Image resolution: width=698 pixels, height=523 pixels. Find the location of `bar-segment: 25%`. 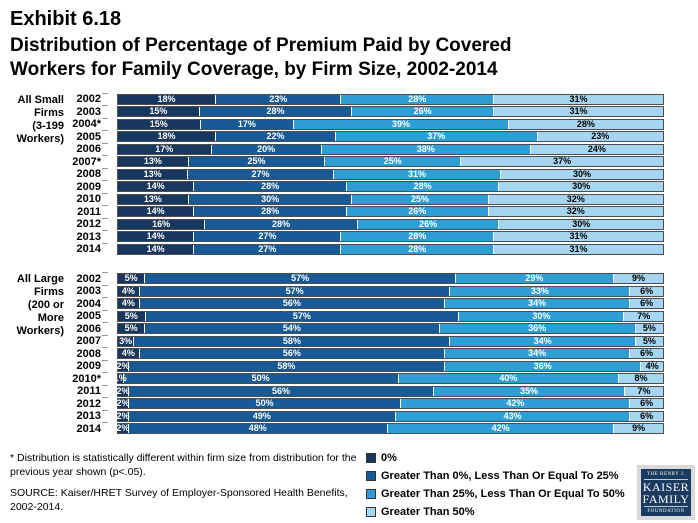

bar-segment: 25% is located at coordinates (420, 199).